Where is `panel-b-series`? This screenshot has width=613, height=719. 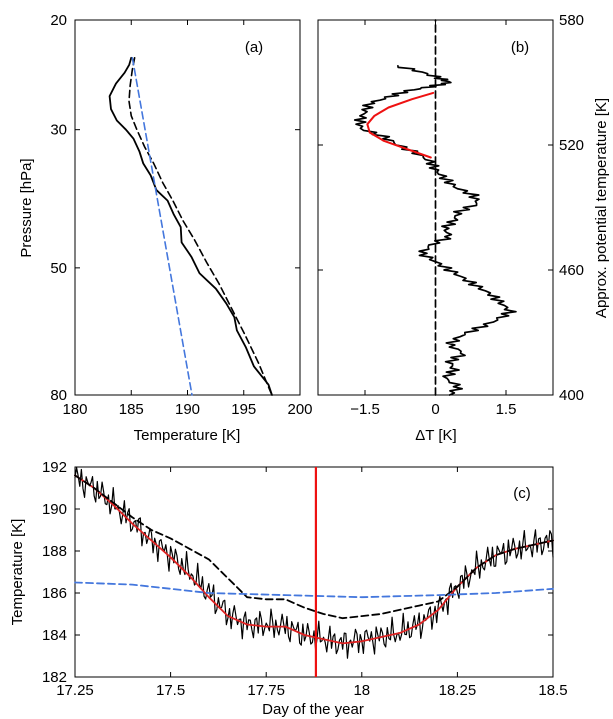
panel-b-series is located at coordinates (435, 207).